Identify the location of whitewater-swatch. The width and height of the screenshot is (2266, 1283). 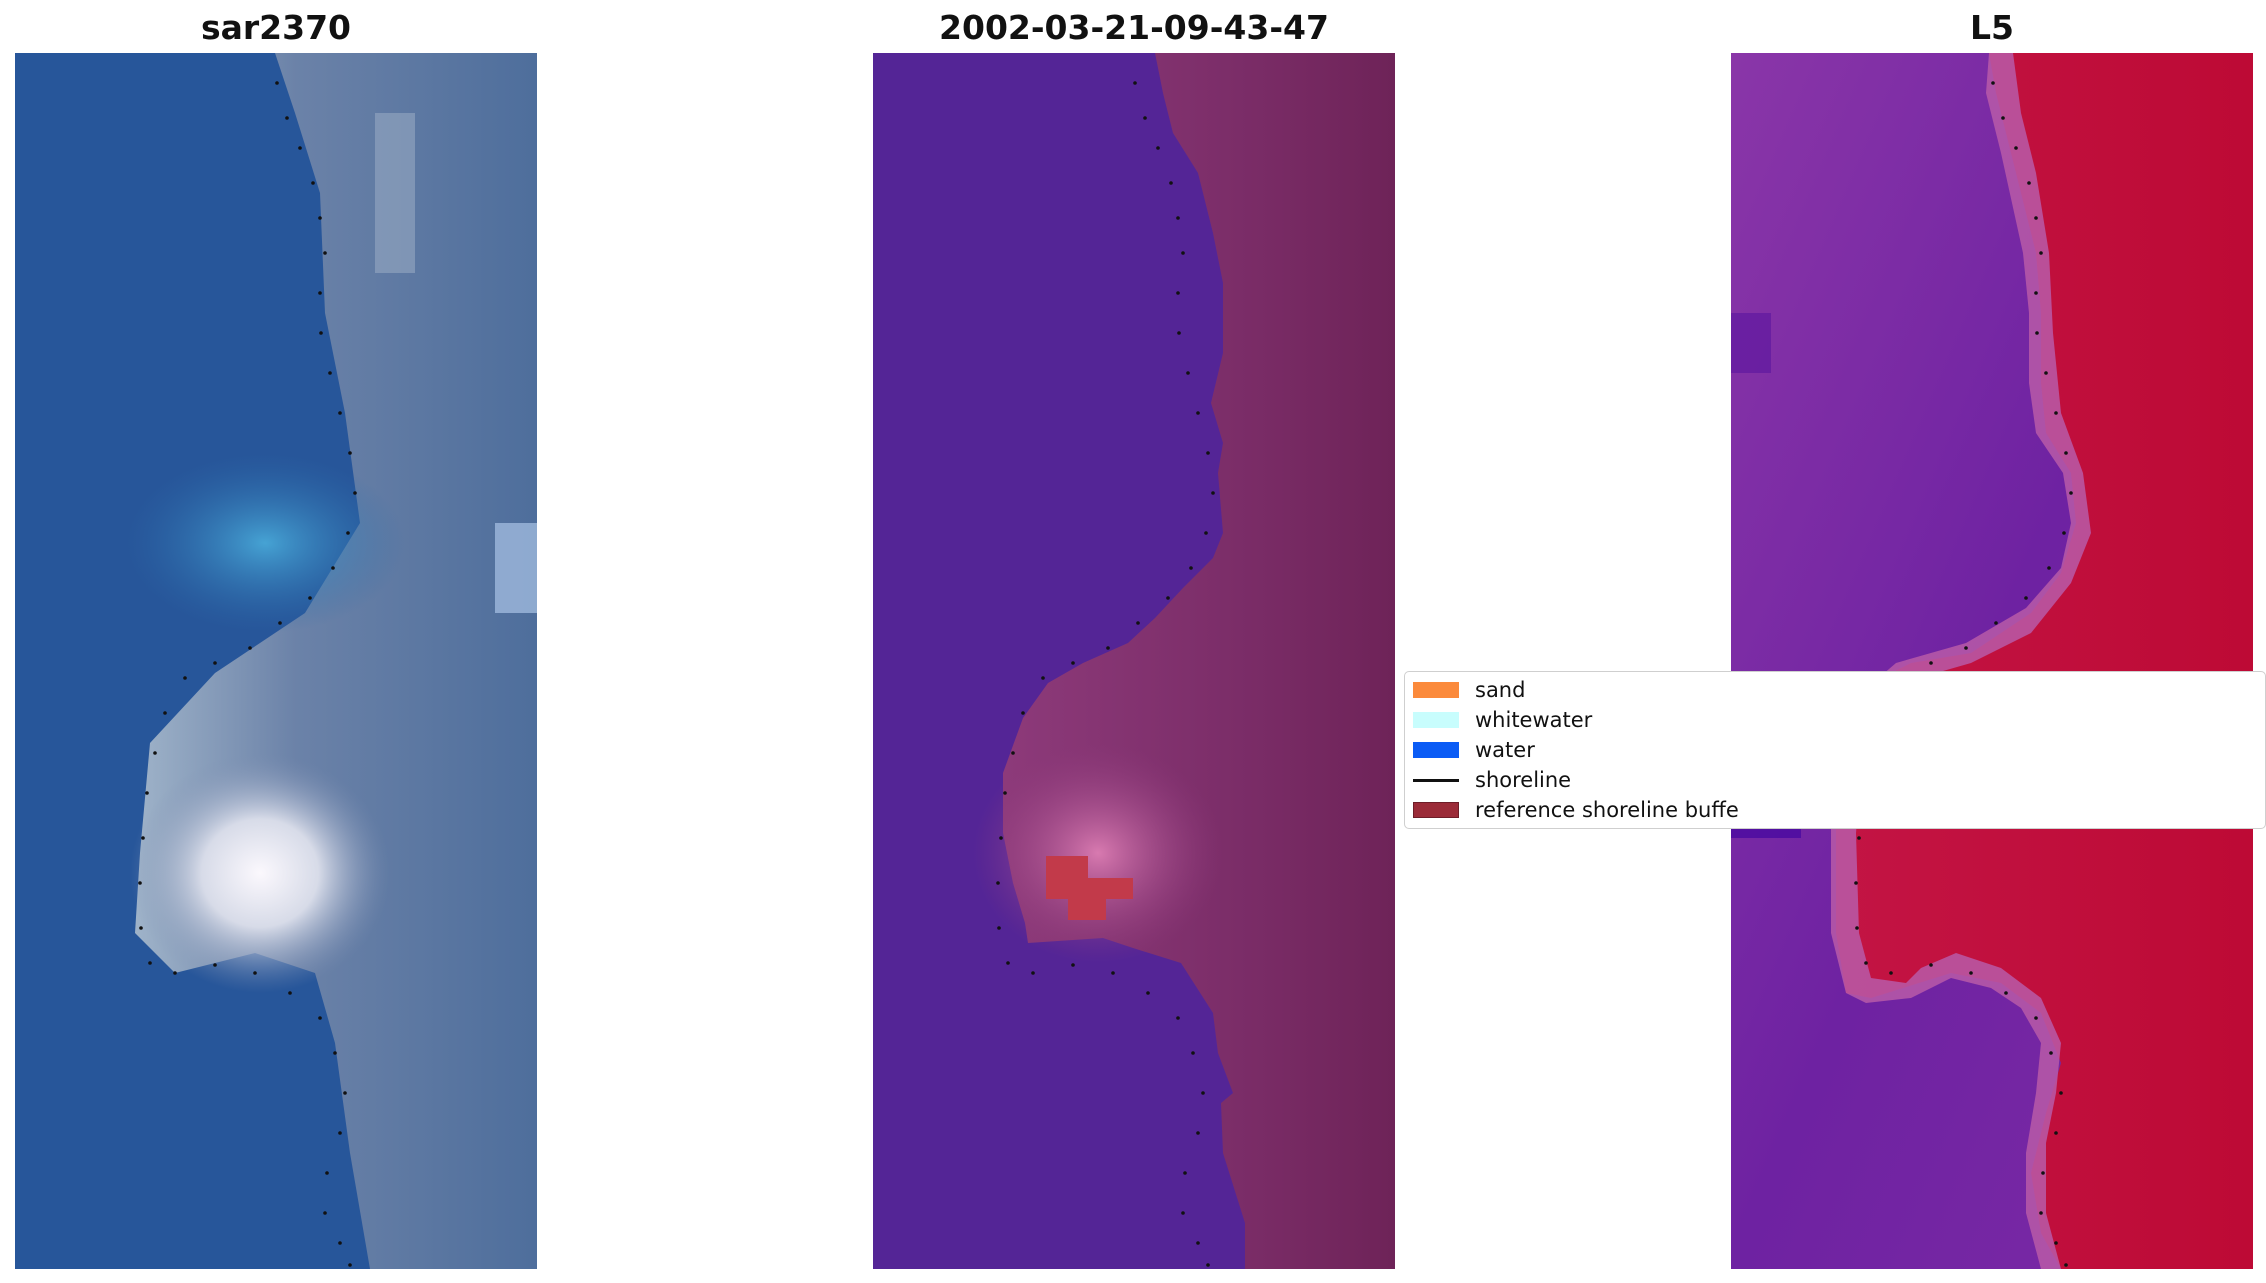
(1436, 720).